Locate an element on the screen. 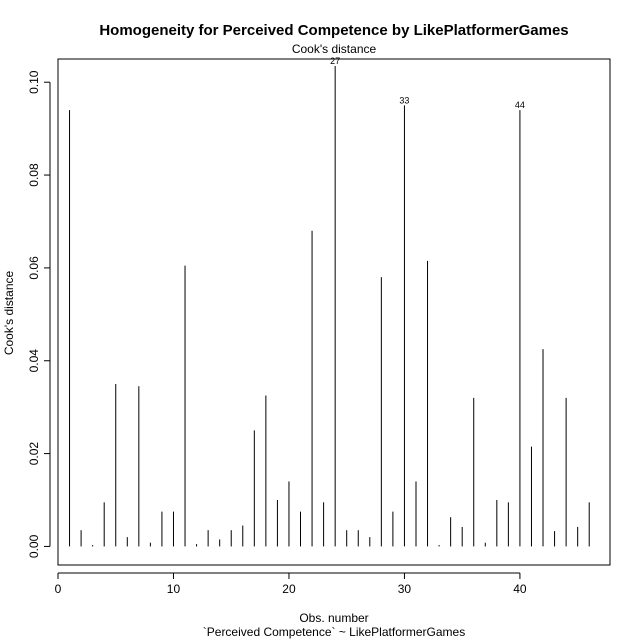  x-axis: 0 10 20 30 40 is located at coordinates (291, 584).